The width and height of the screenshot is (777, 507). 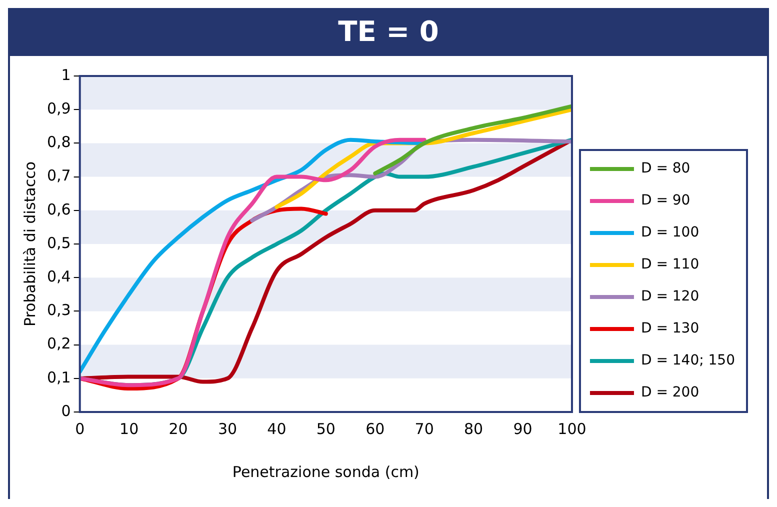 What do you see at coordinates (129, 429) in the screenshot?
I see `x-tick-label: 10` at bounding box center [129, 429].